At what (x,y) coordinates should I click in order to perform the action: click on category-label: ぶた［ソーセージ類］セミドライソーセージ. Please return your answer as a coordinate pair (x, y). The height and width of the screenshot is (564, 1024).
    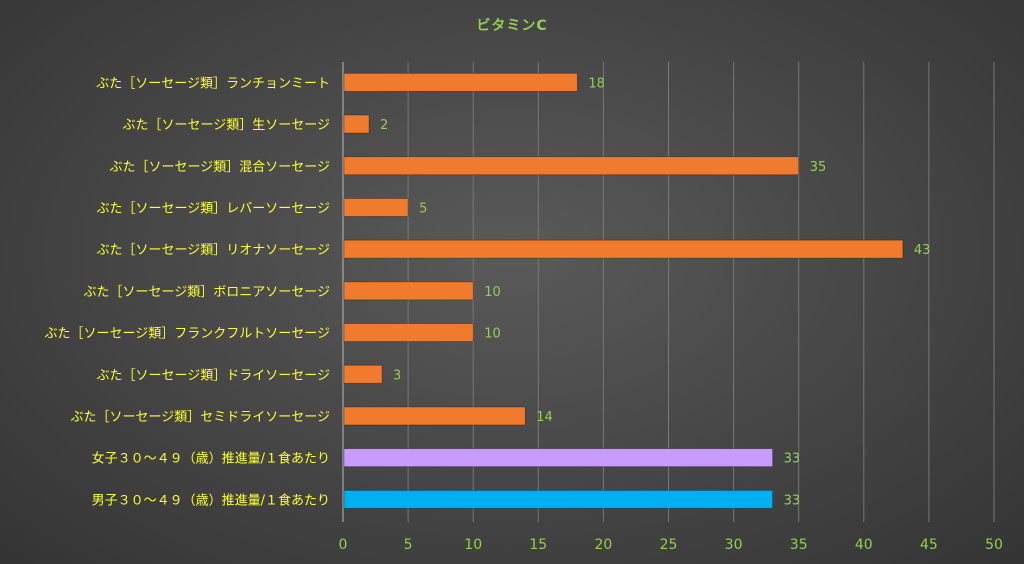
    Looking at the image, I should click on (200, 417).